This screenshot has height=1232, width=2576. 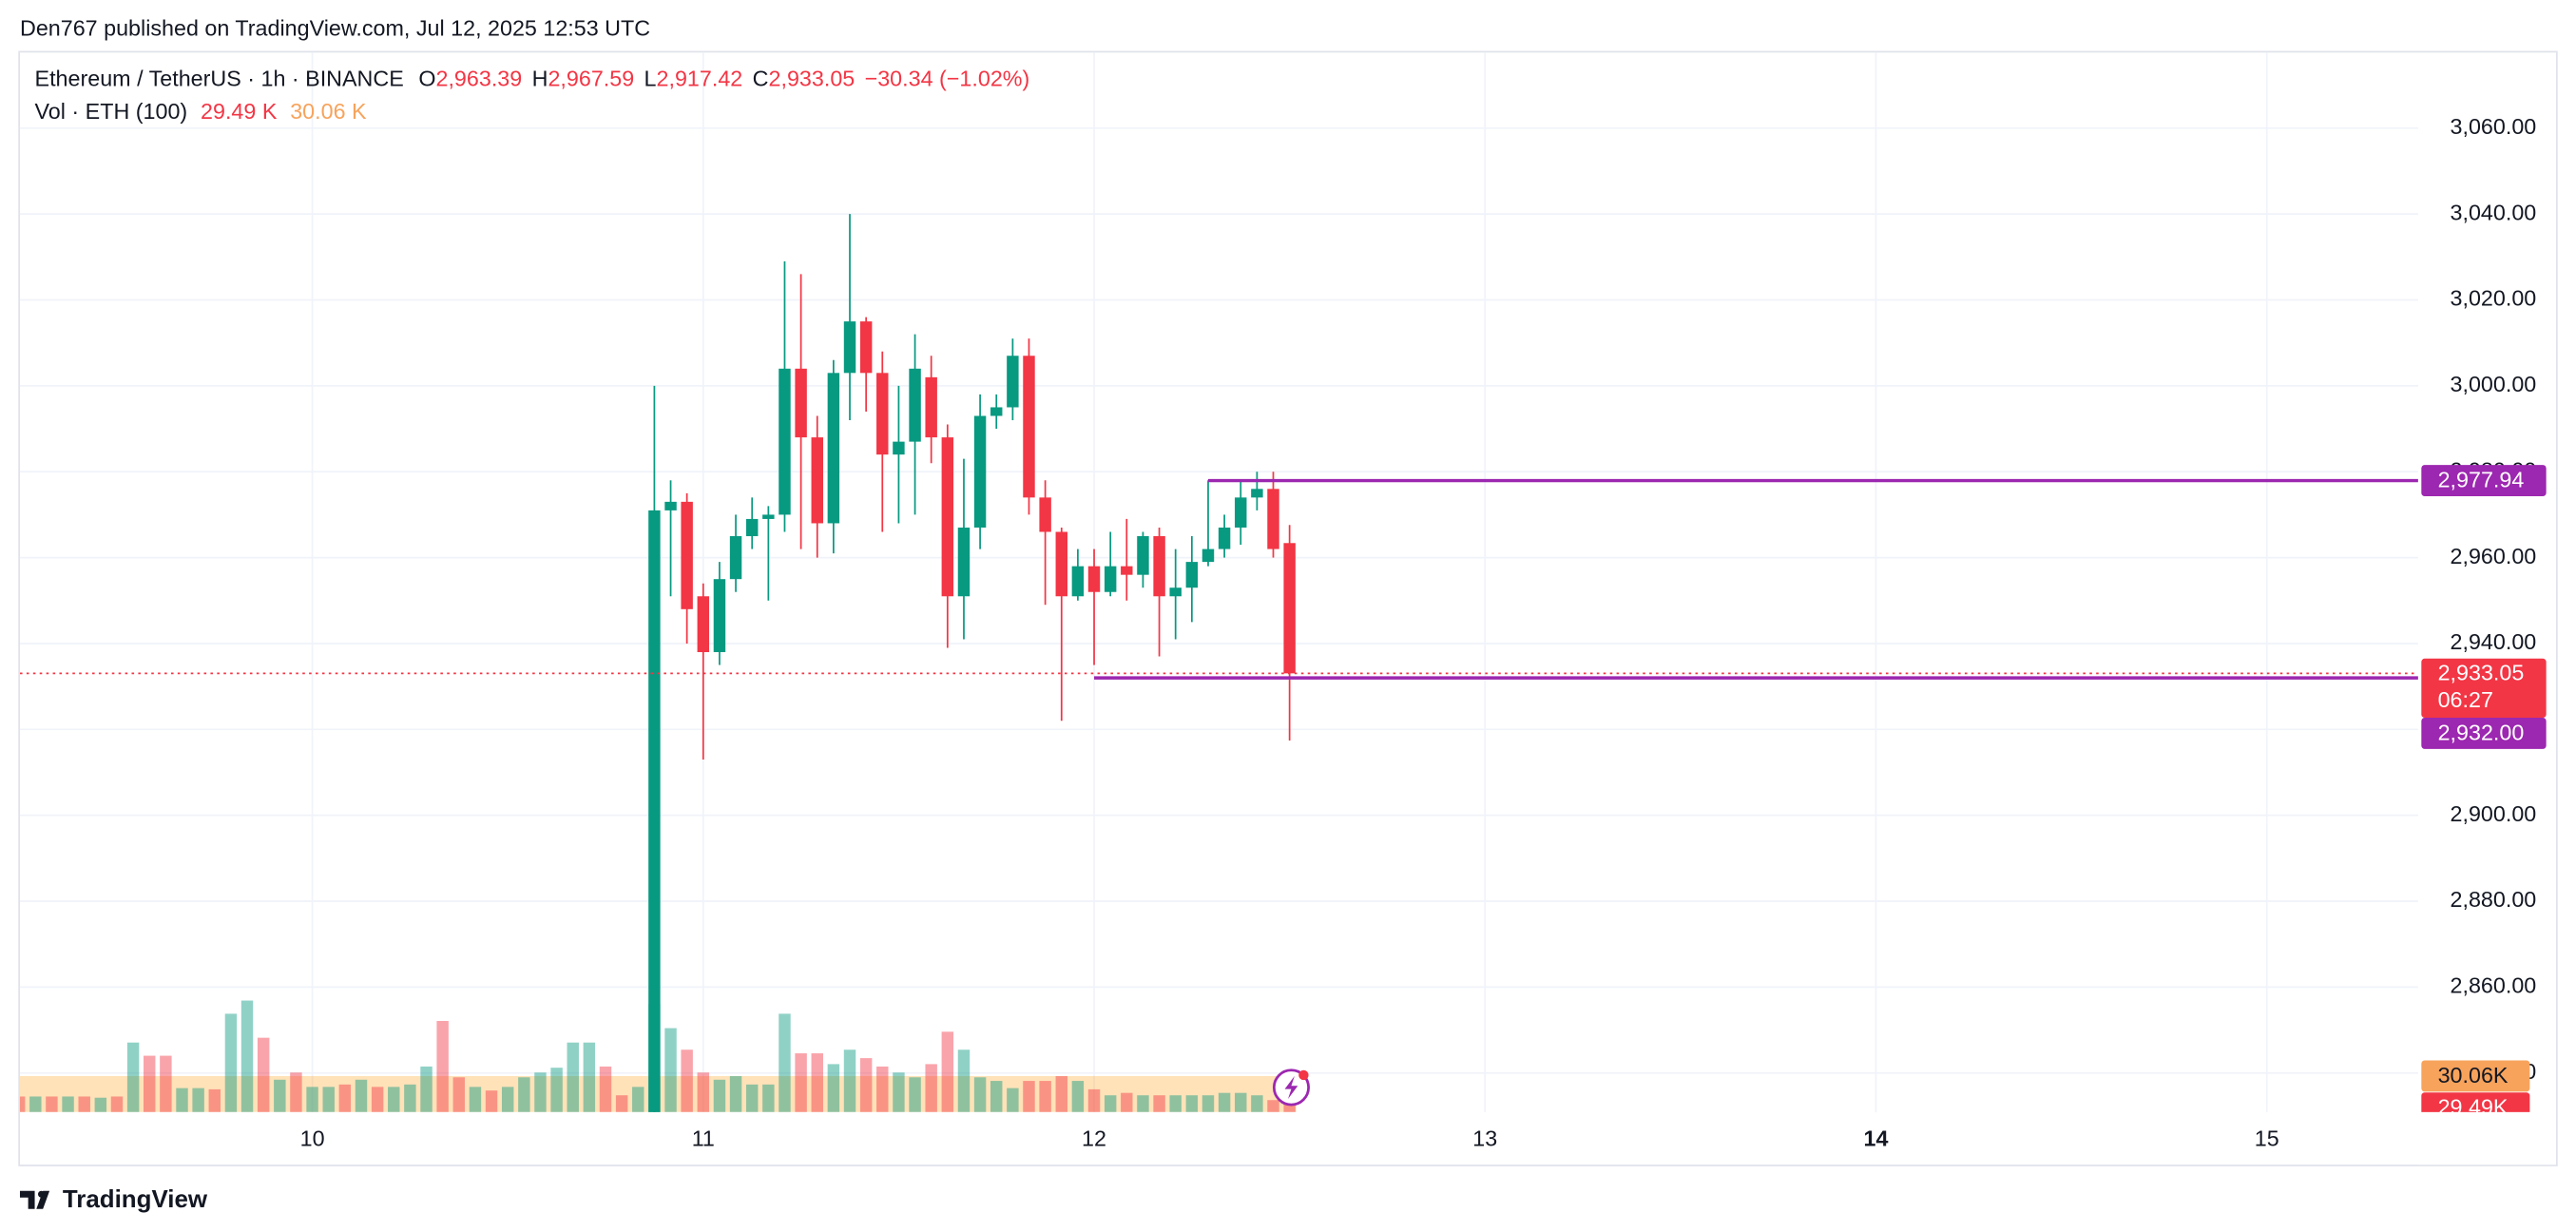 What do you see at coordinates (2494, 556) in the screenshot?
I see `y-tick-label: 2,960.00` at bounding box center [2494, 556].